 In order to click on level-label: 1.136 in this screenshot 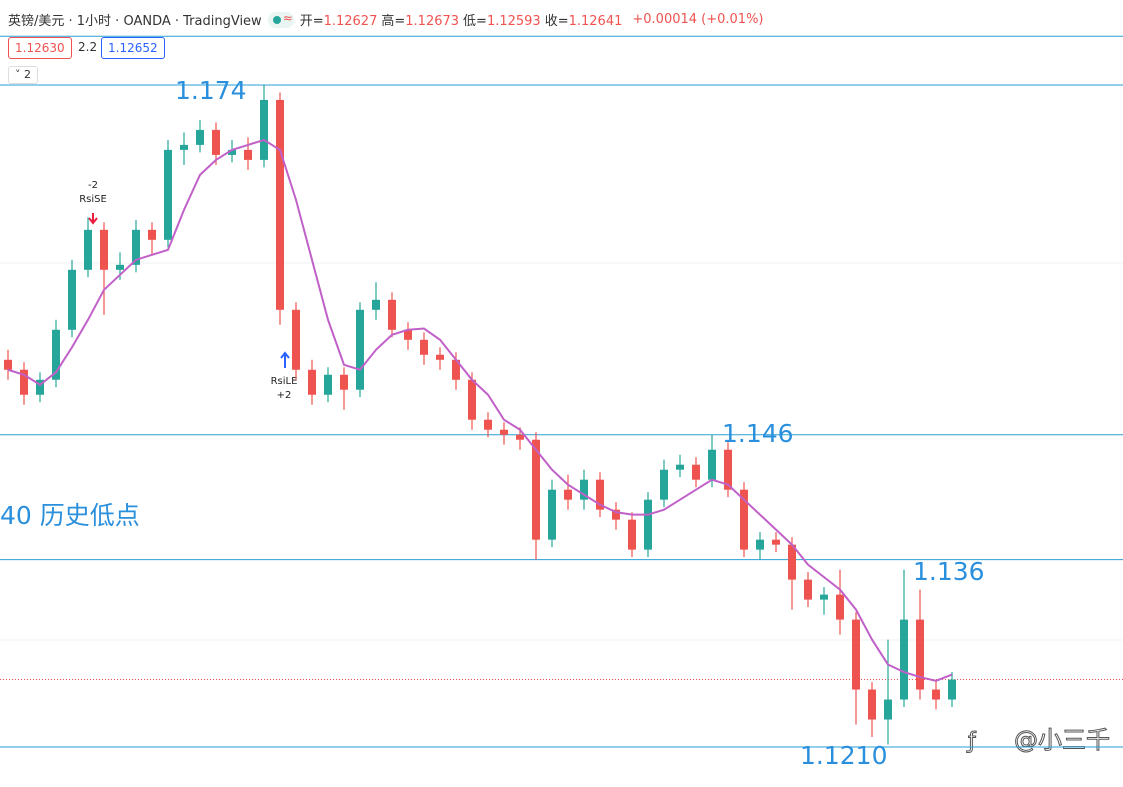, I will do `click(949, 571)`.